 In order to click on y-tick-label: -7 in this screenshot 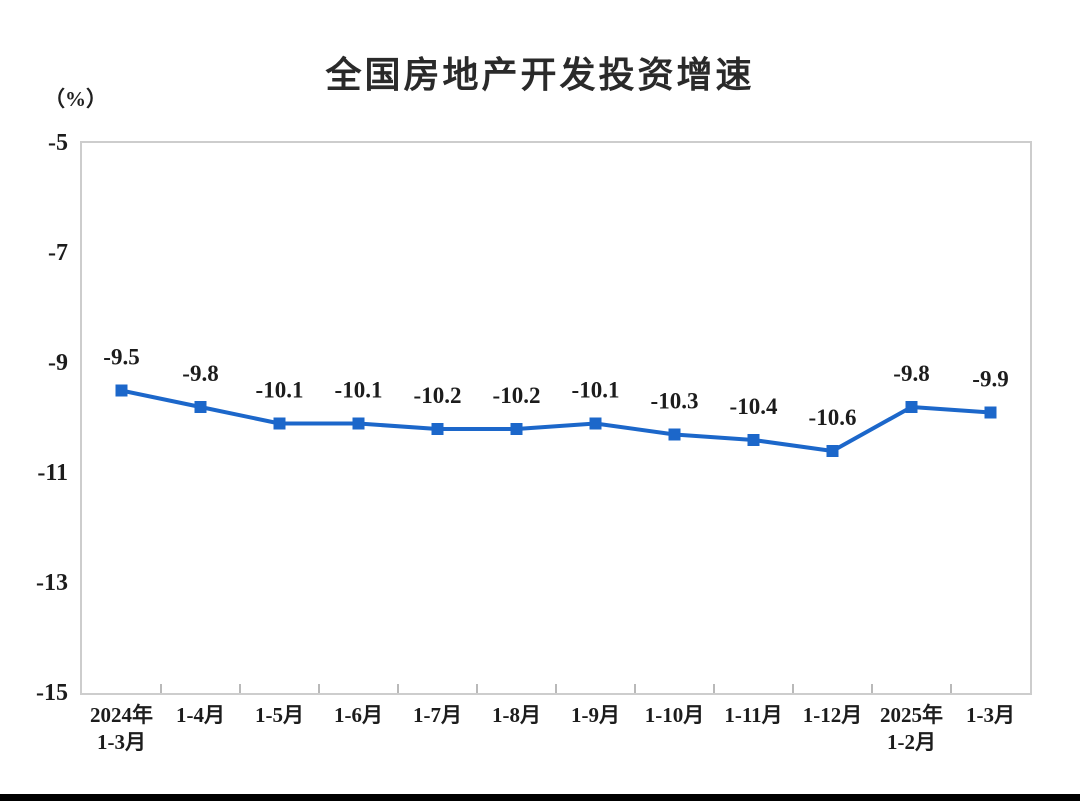, I will do `click(58, 253)`.